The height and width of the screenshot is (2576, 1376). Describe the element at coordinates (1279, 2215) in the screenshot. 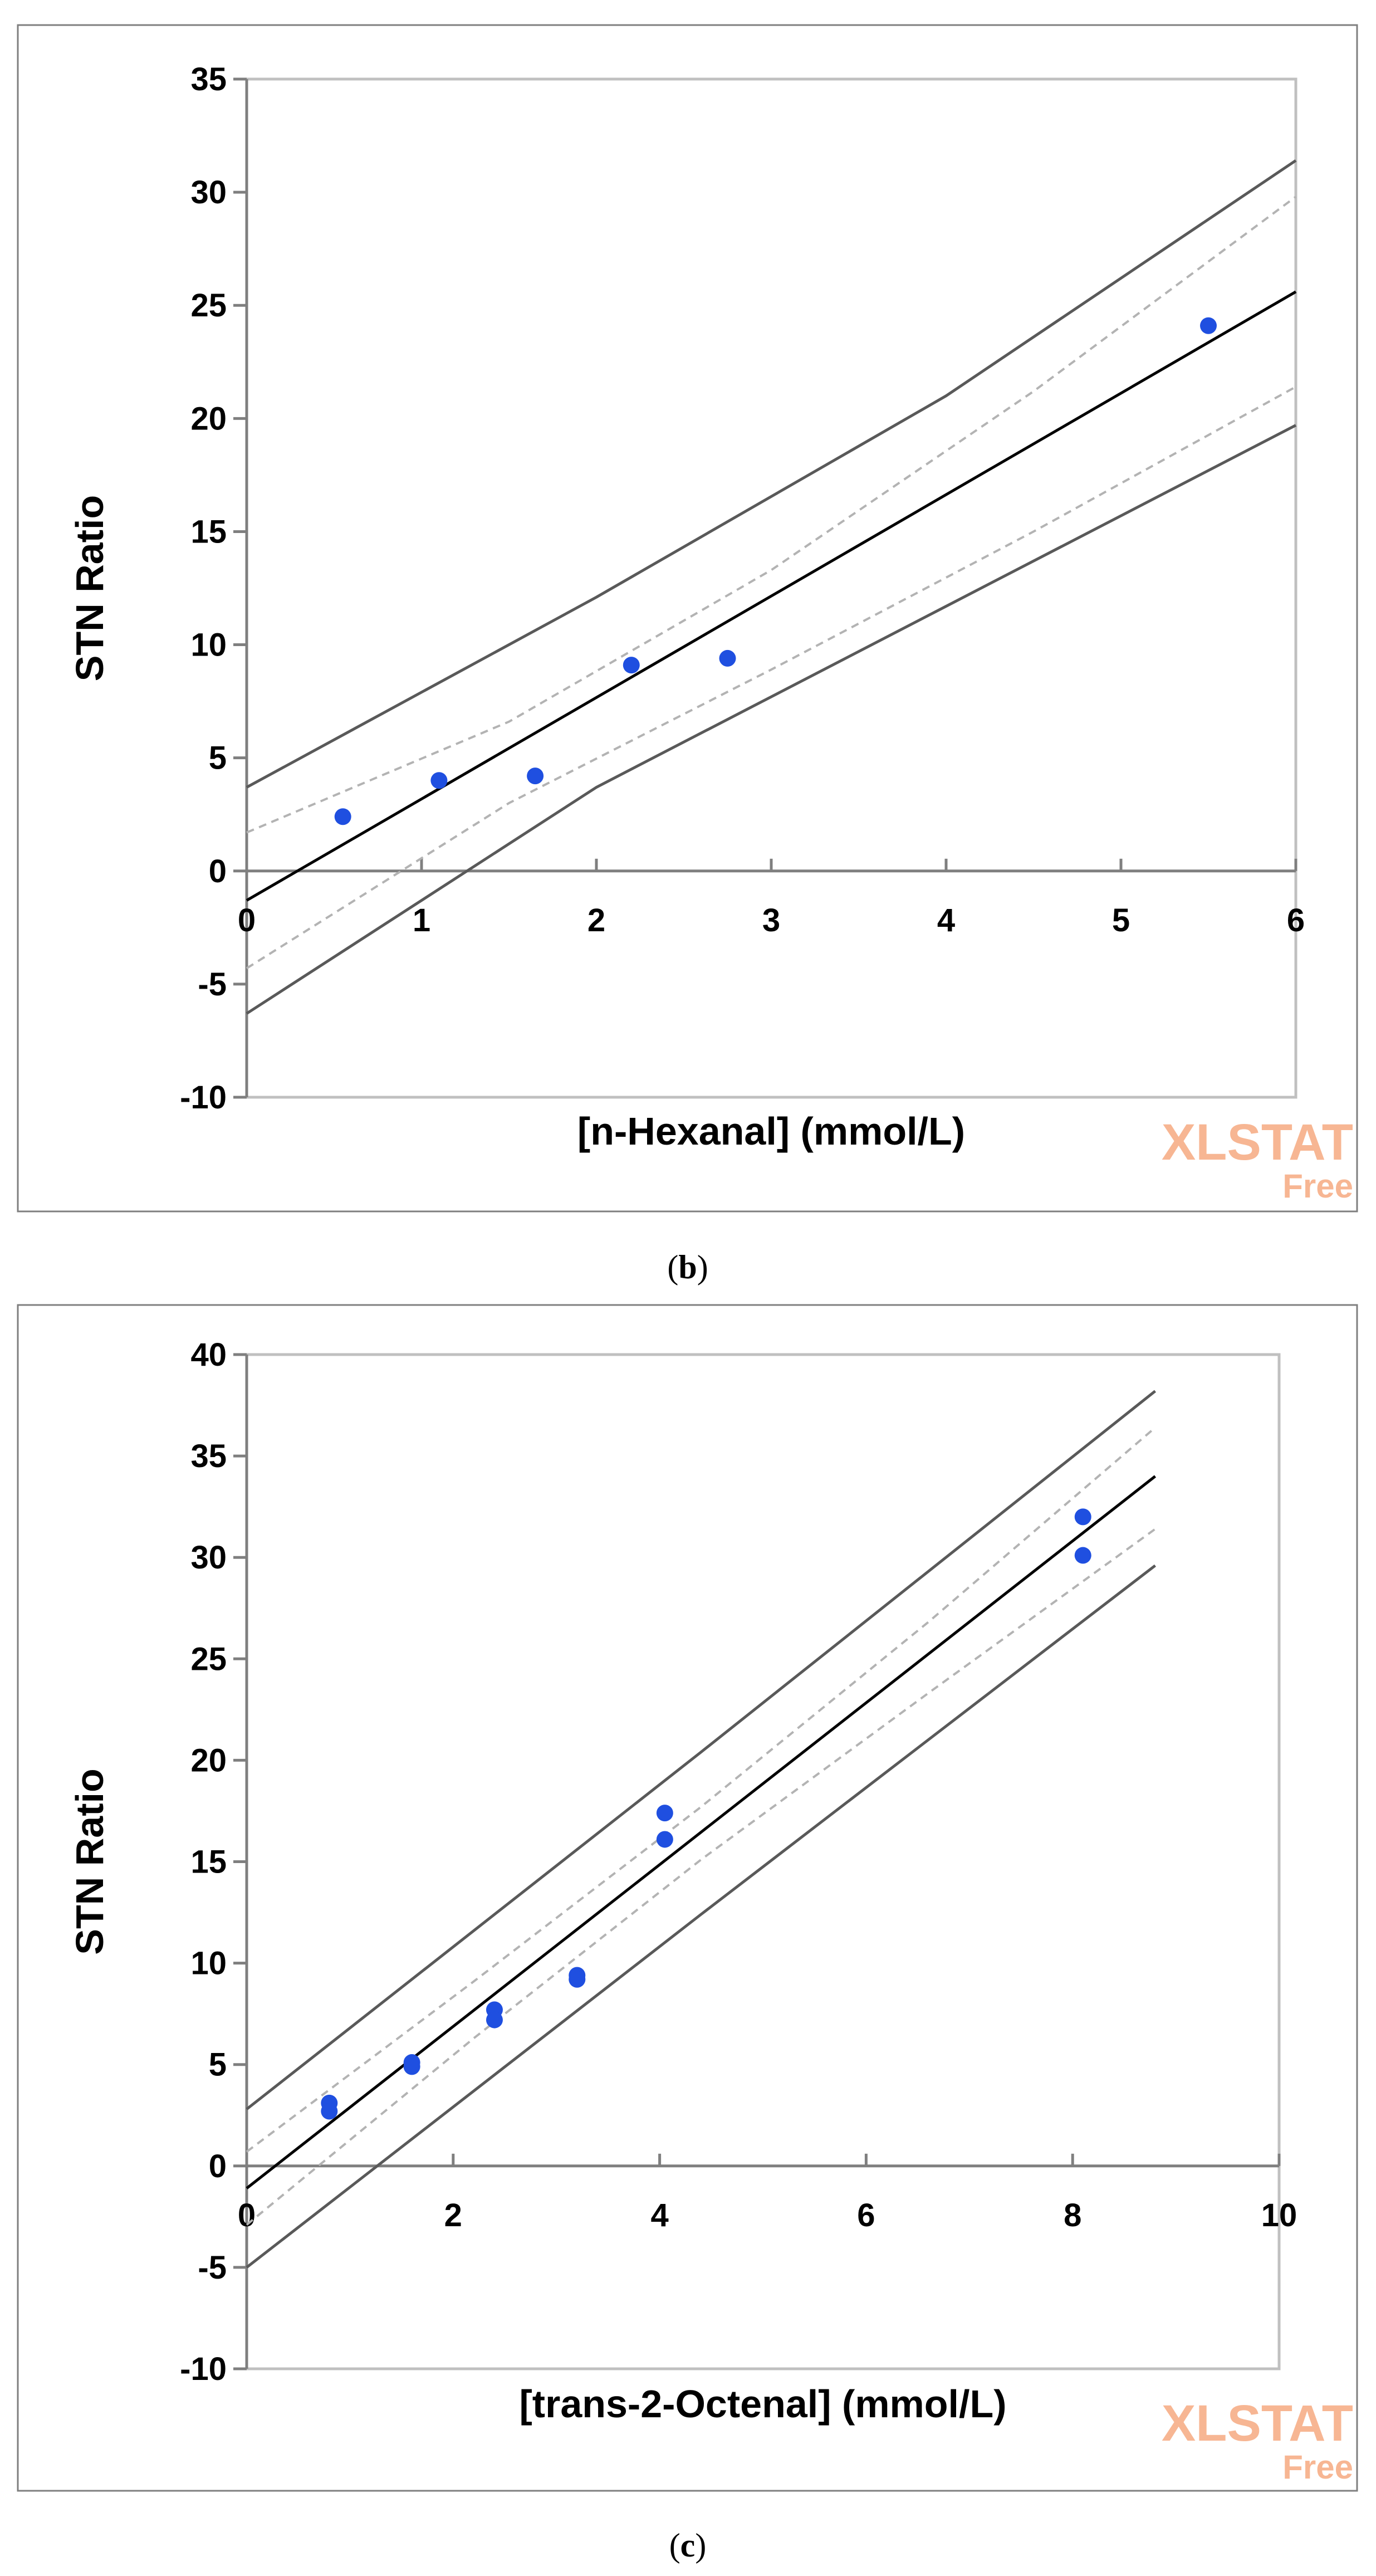

I see `x-tick-label: 10` at that location.